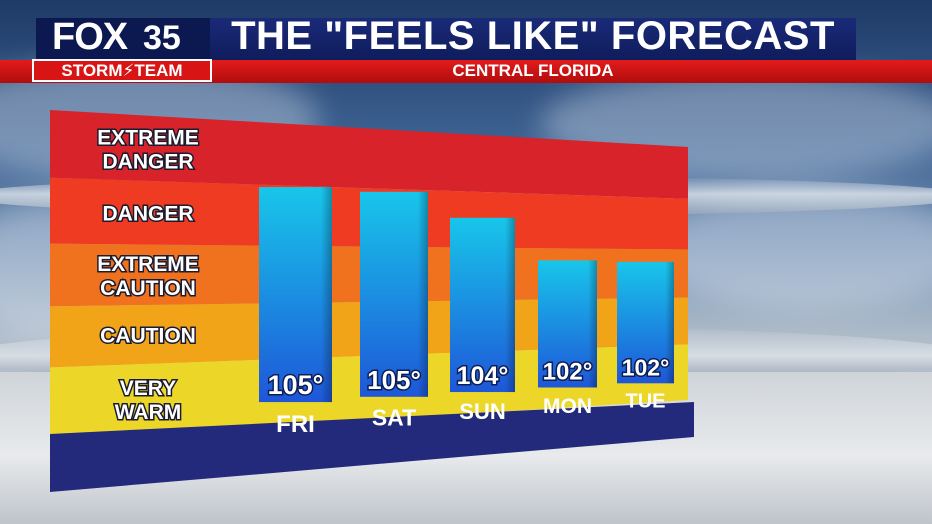 The height and width of the screenshot is (524, 932). Describe the element at coordinates (483, 376) in the screenshot. I see `value-label: 104°` at that location.